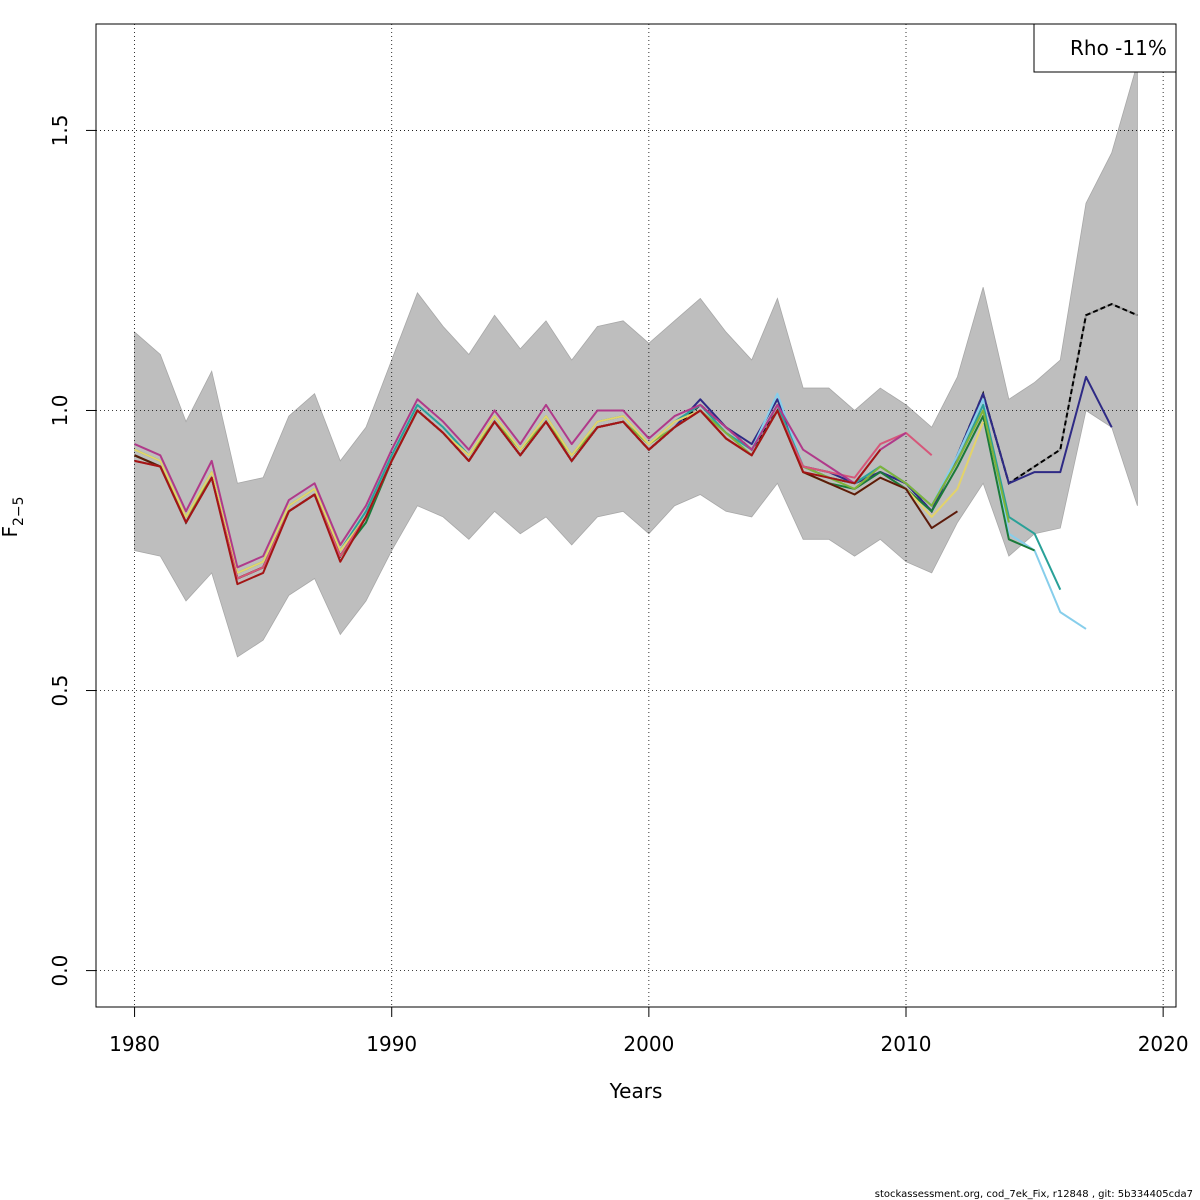 The height and width of the screenshot is (1200, 1200). Describe the element at coordinates (1163, 1044) in the screenshot. I see `x-tick-label: 2020` at that location.